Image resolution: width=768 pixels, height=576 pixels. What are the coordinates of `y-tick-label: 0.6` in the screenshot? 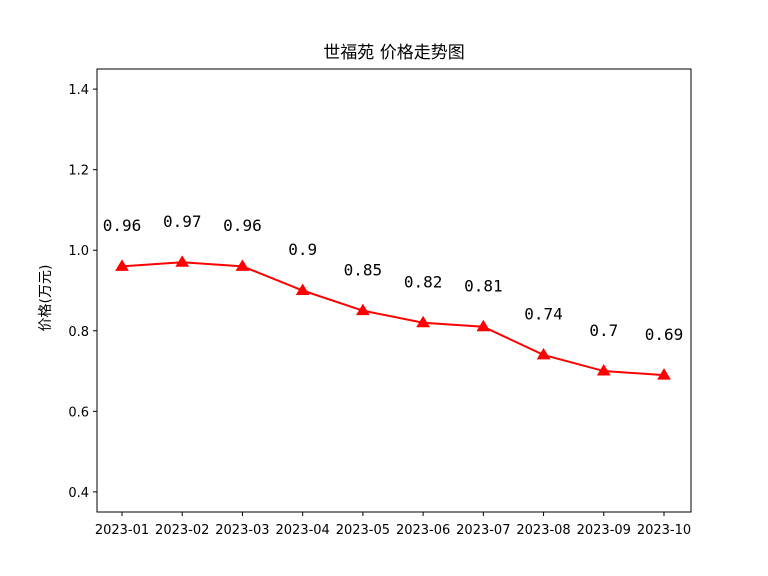 It's located at (78, 412).